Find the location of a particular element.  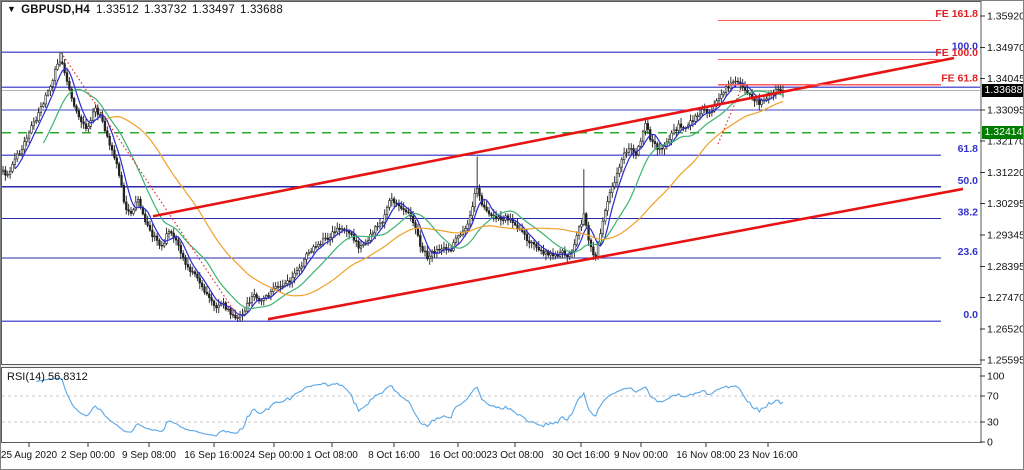

price-tick-label: 1.28395 is located at coordinates (1005, 267).